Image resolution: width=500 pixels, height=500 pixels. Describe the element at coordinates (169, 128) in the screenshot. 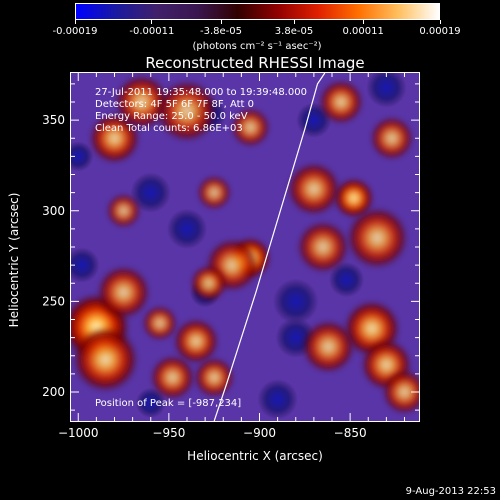

I see `clean-annotation: Clean Total counts: 6.86E+03` at that location.